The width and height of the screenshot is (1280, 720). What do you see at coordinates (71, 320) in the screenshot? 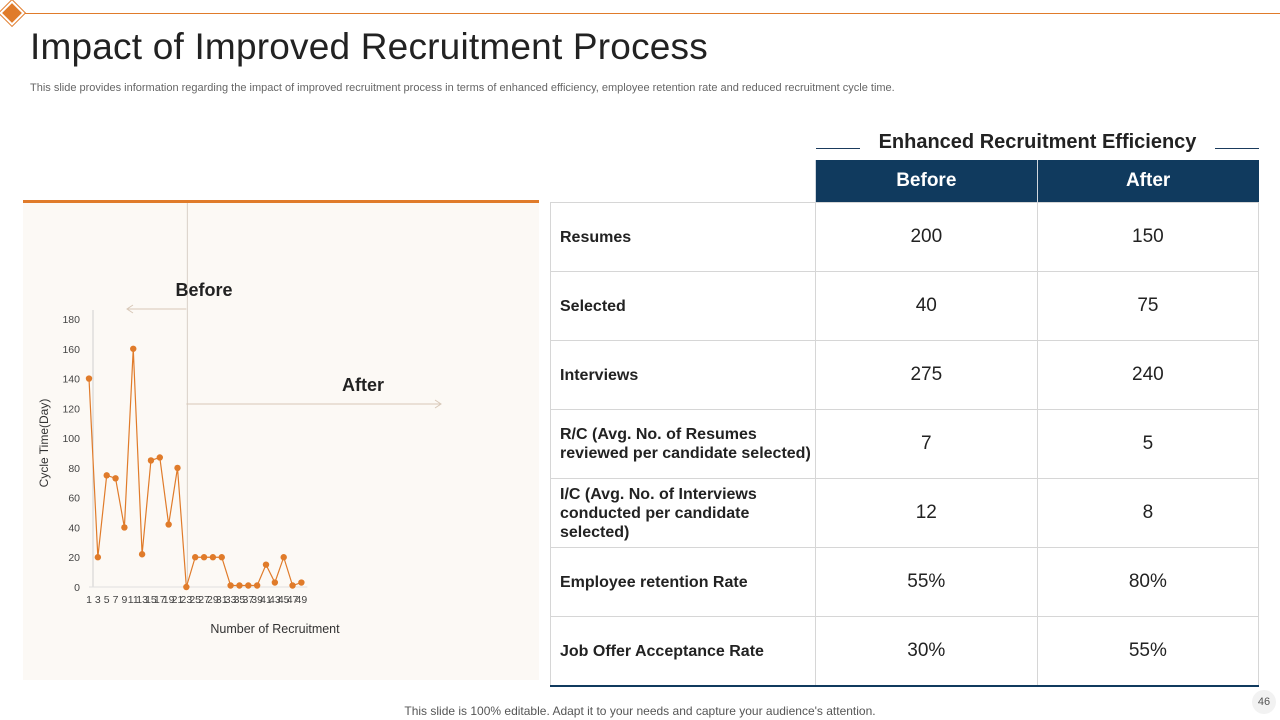
I see `y-tick-label: 180` at bounding box center [71, 320].